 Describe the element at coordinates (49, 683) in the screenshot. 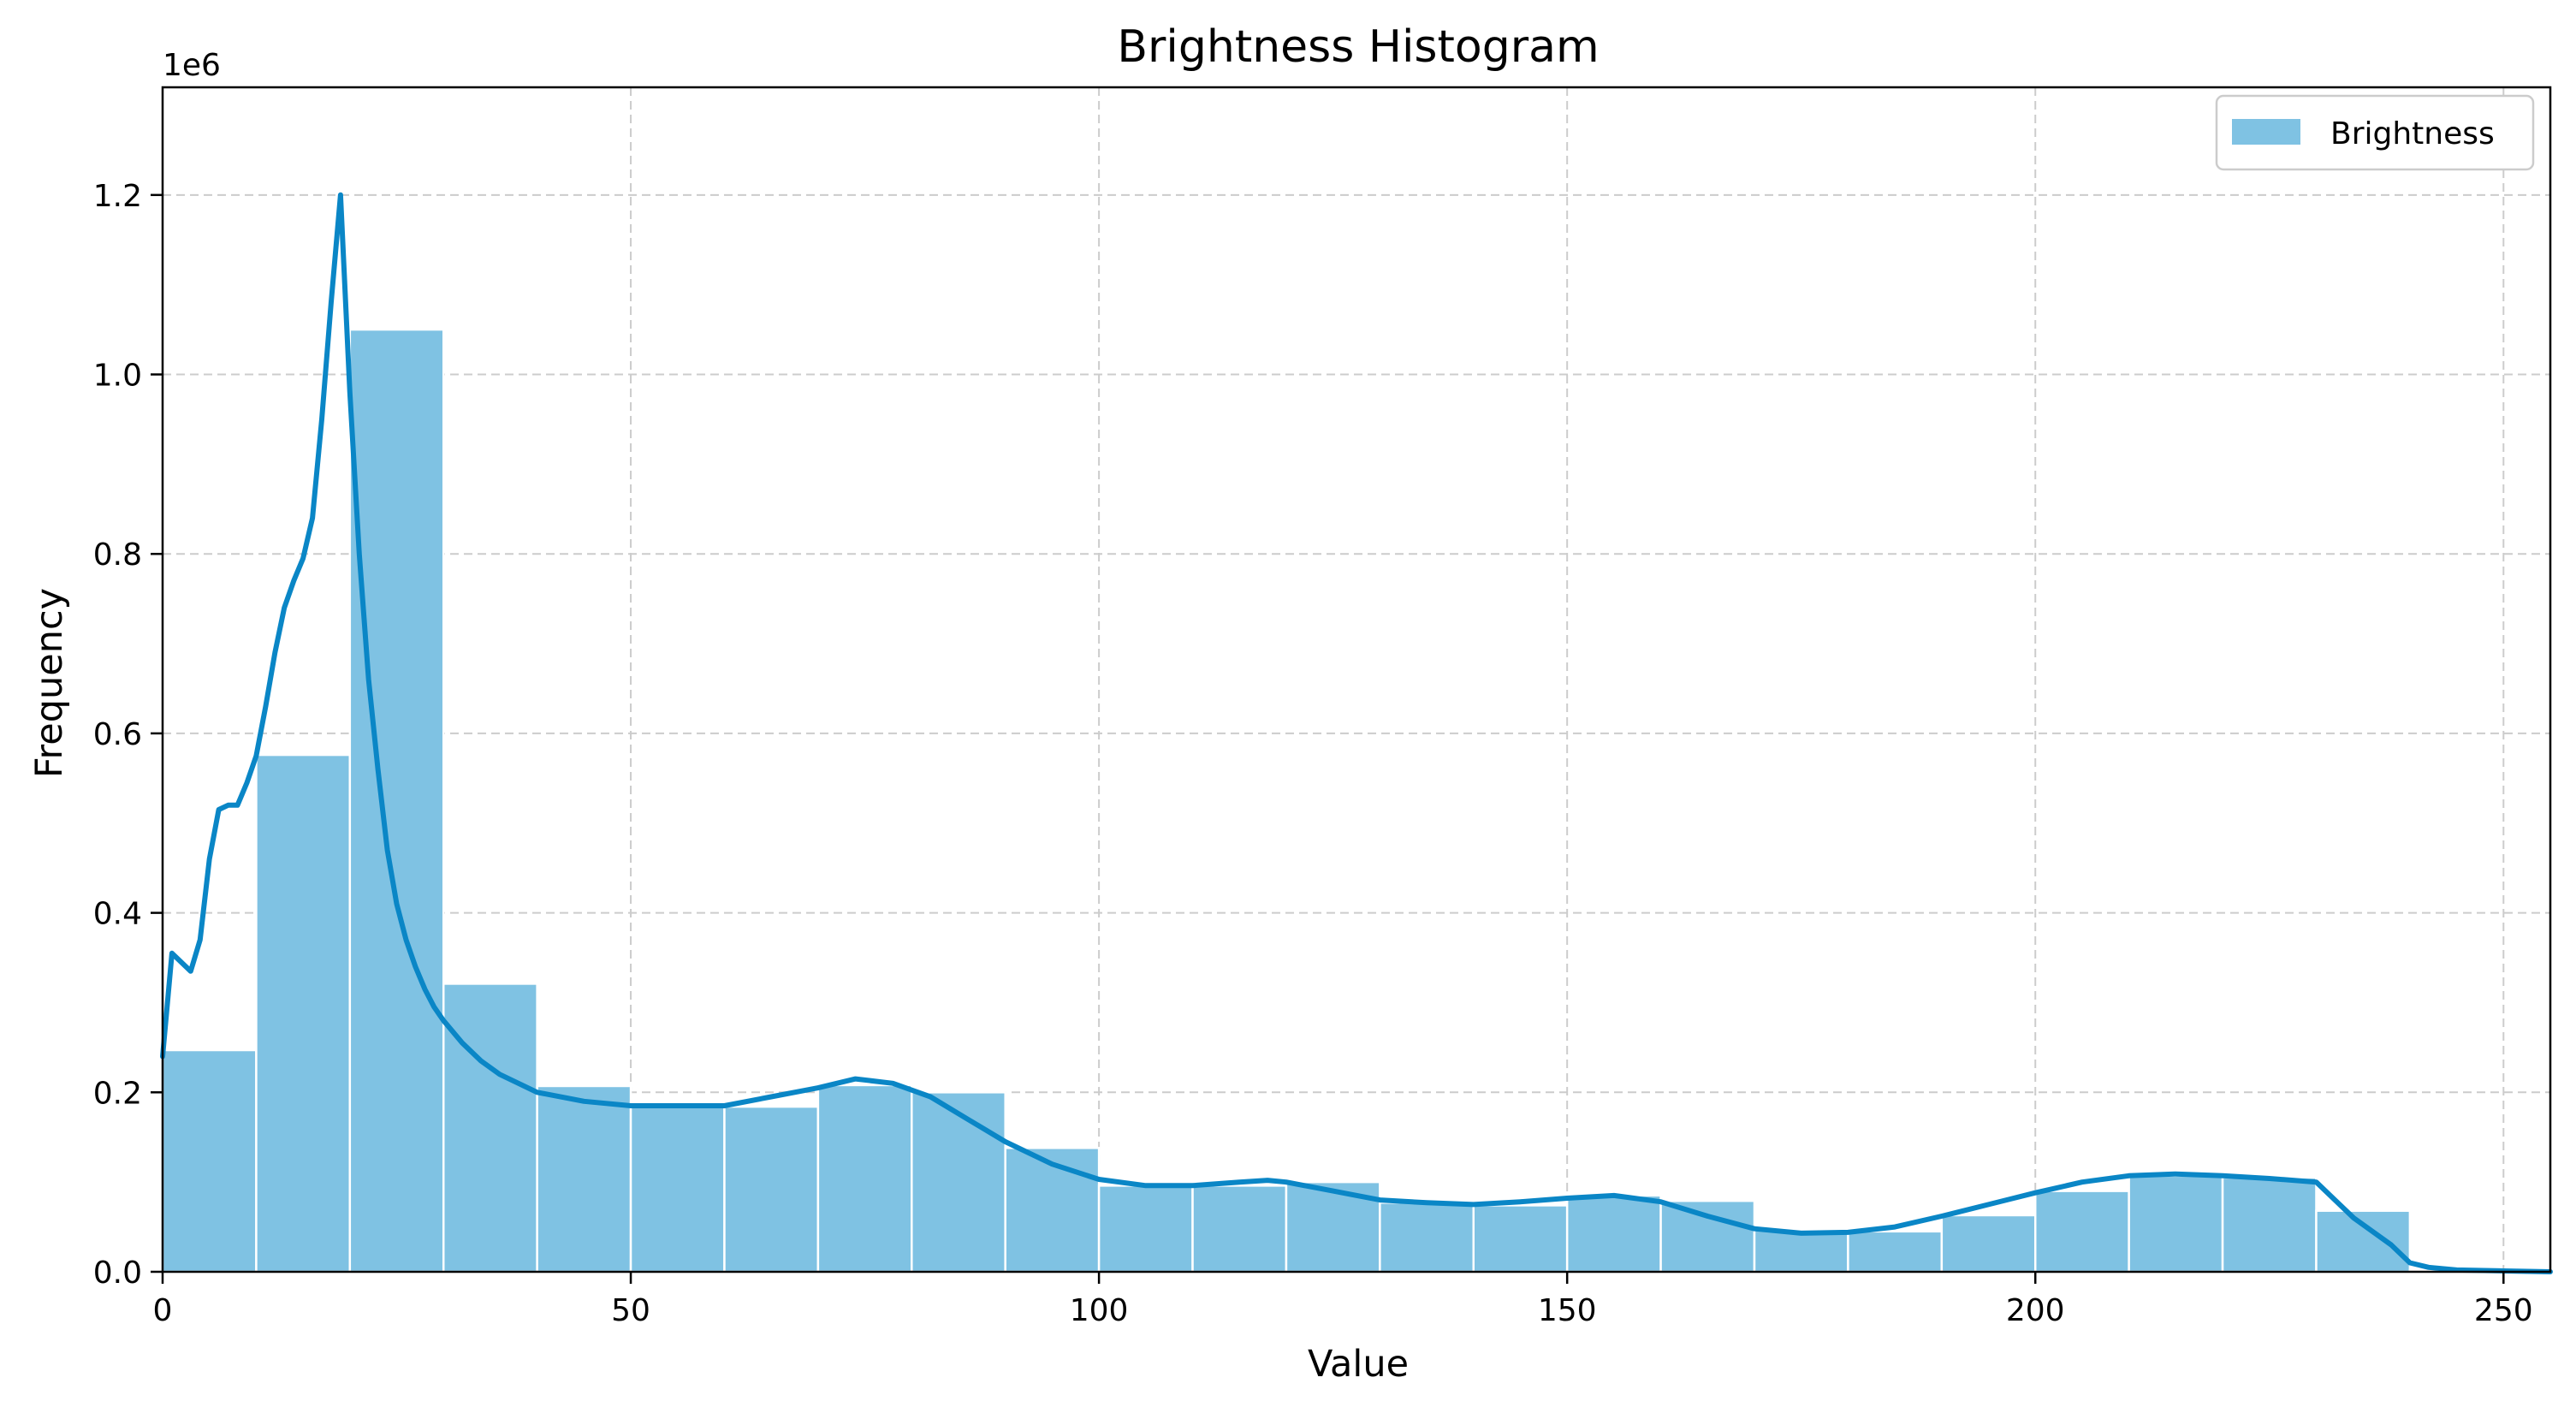

I see `y-axis-label: Frequency` at that location.